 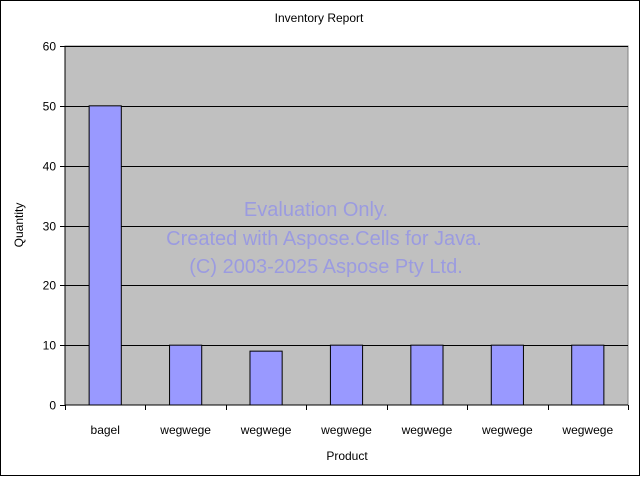 What do you see at coordinates (50, 286) in the screenshot?
I see `y-tick-label: 20` at bounding box center [50, 286].